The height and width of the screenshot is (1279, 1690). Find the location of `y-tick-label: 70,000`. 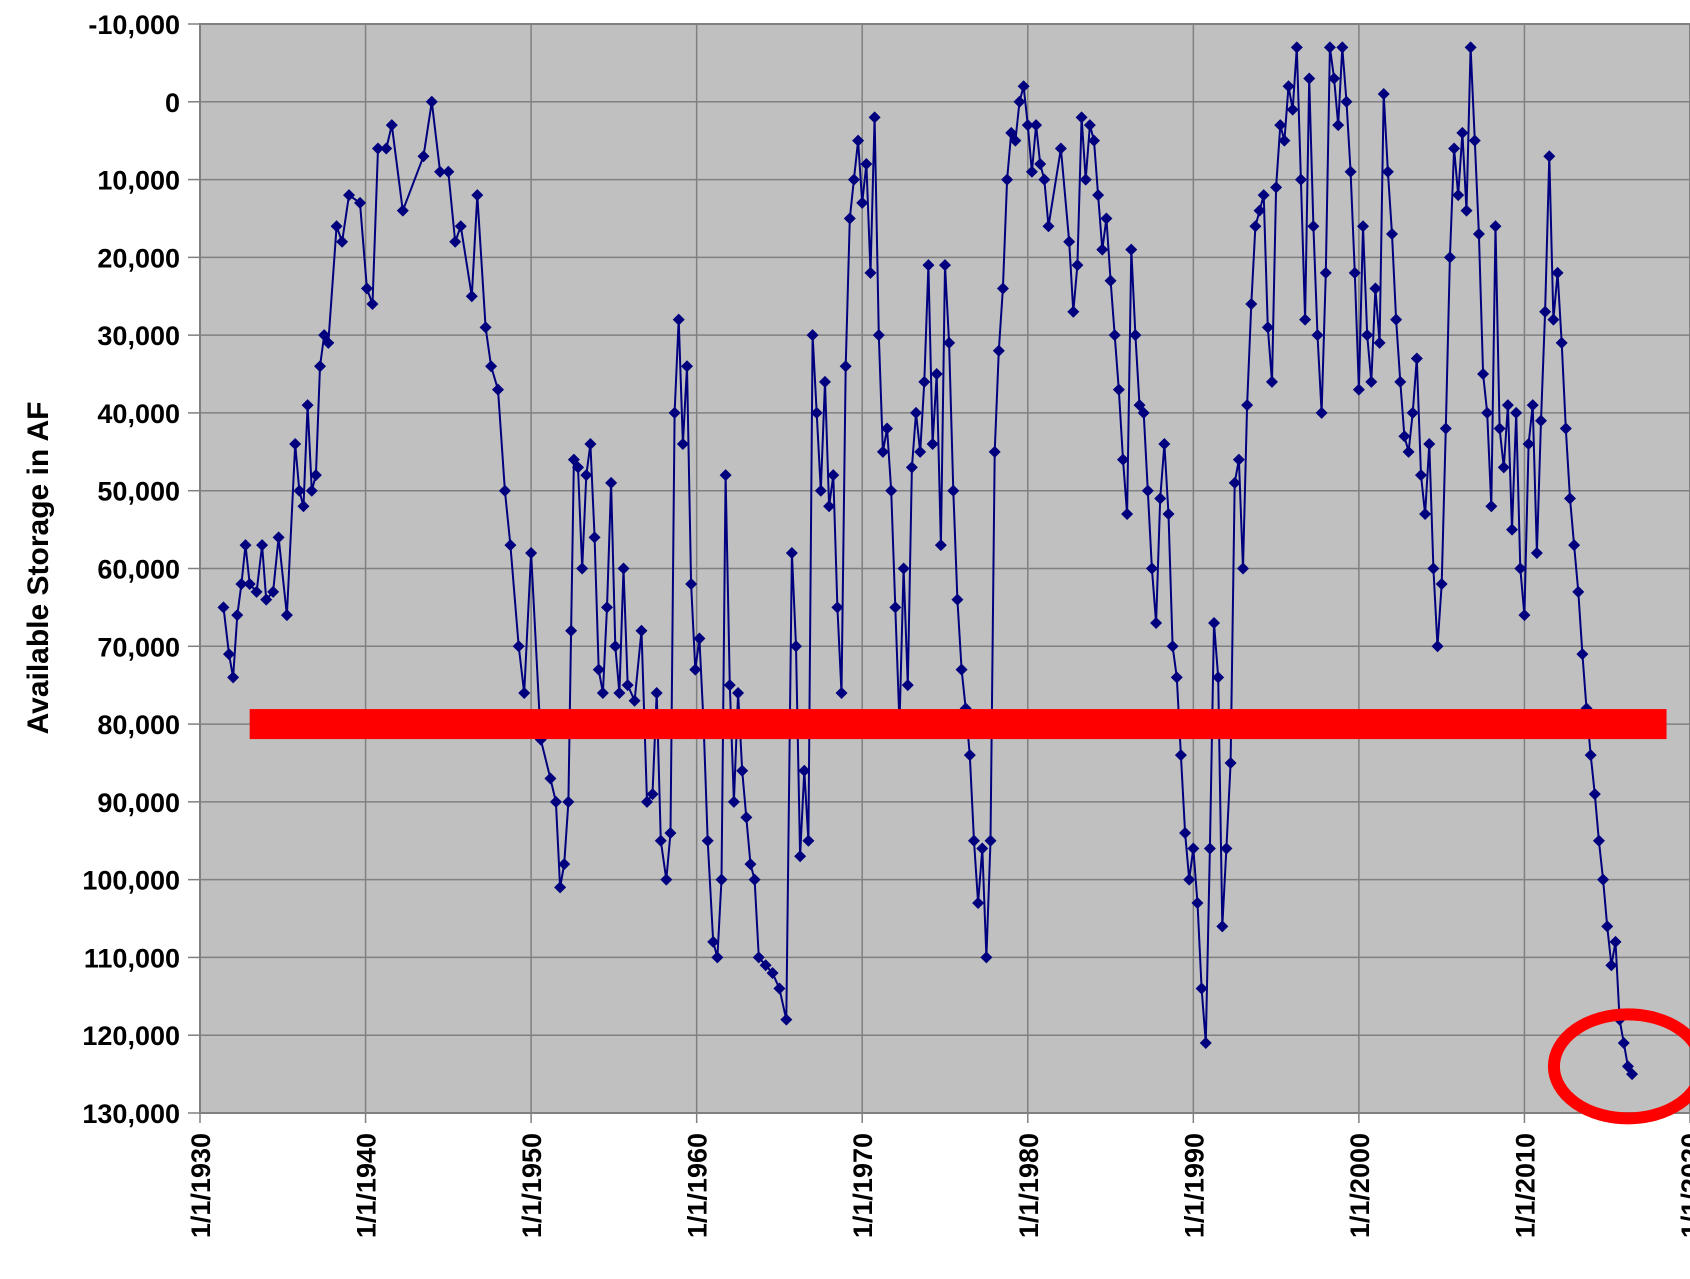

y-tick-label: 70,000 is located at coordinates (138, 647).